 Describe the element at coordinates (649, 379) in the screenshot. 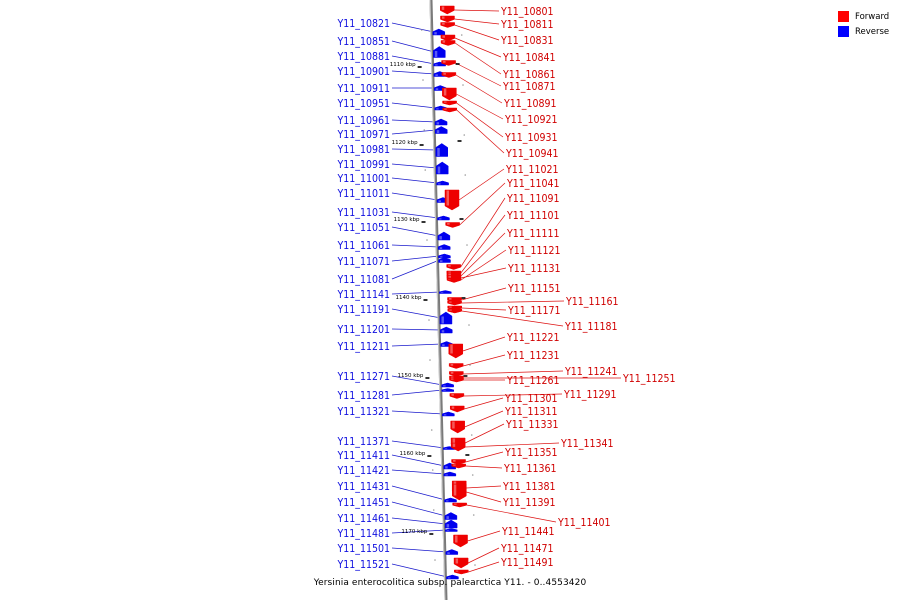

I see `forward-gene-label: Y11_11251` at that location.